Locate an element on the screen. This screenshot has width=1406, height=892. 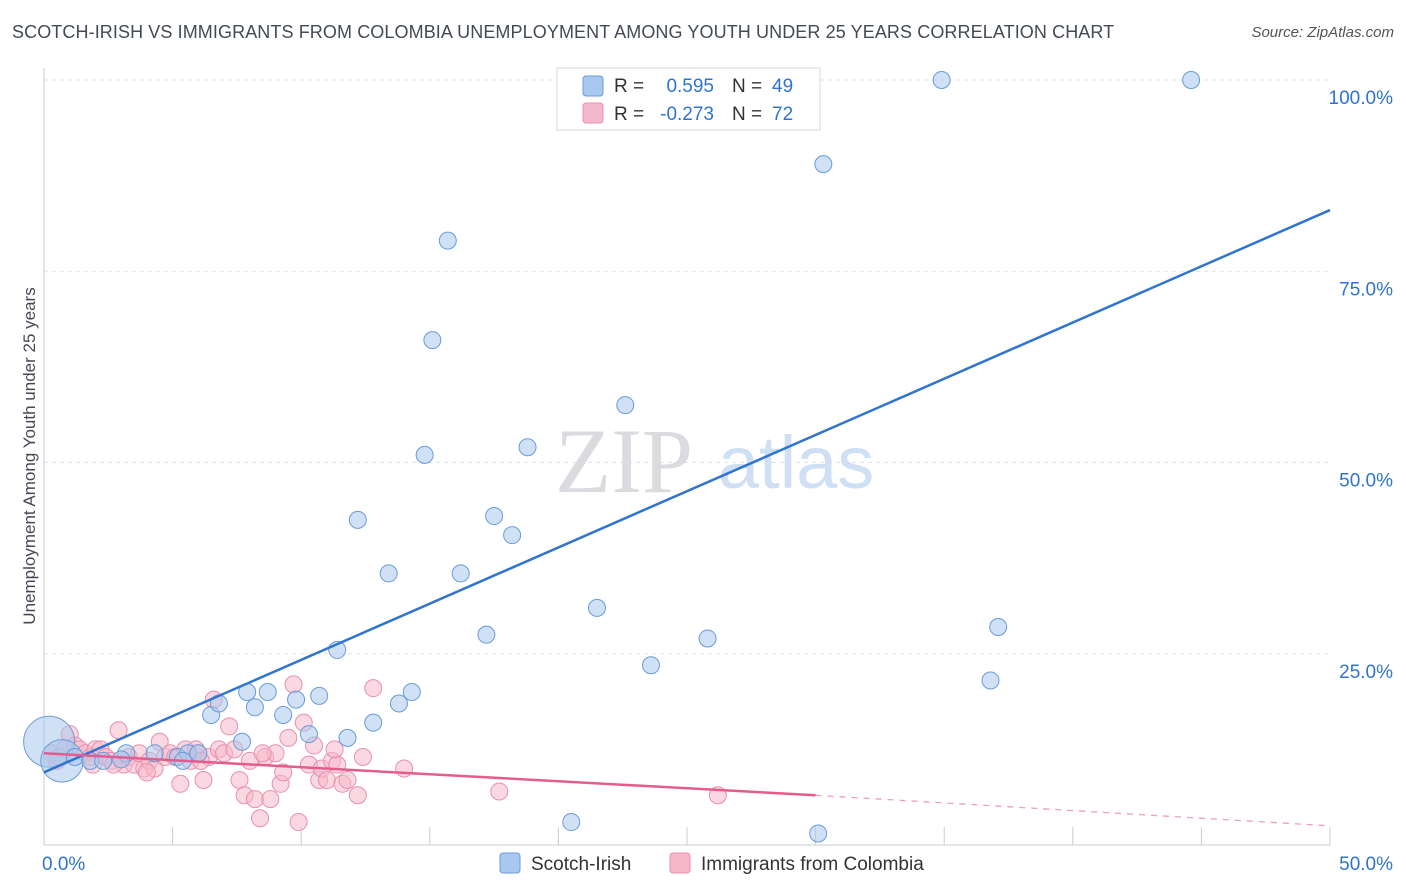
bottom-legend: Scotch-Irish Immigrants from Colombia is located at coordinates (711, 863).